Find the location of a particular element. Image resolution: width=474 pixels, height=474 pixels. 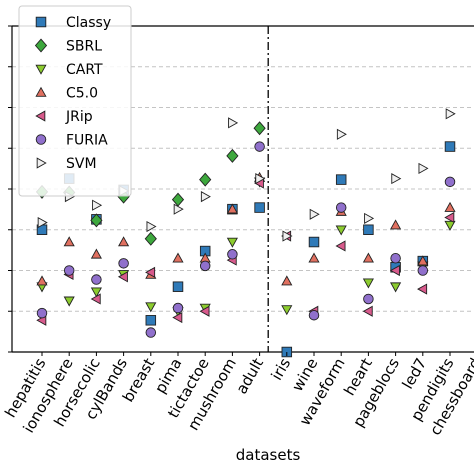

legend-label: Classy is located at coordinates (88, 23).